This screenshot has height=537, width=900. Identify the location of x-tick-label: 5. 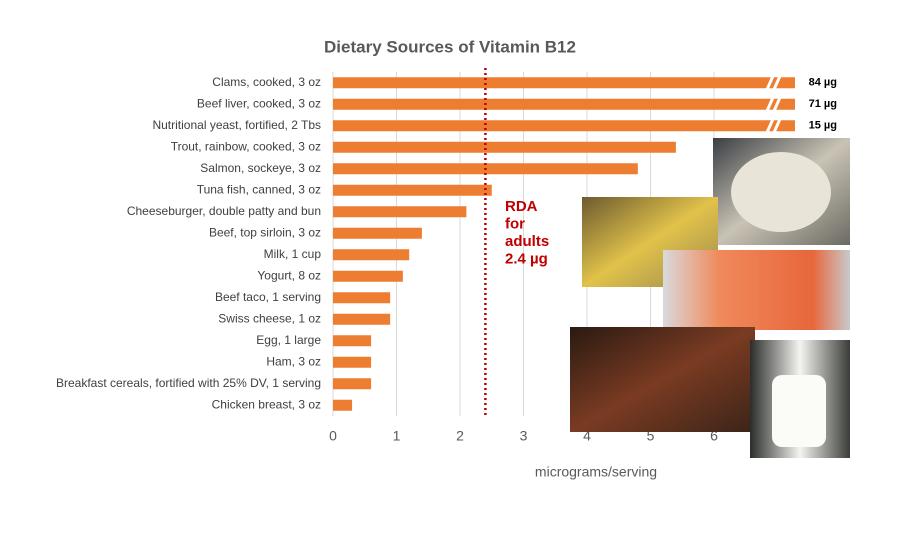
(651, 436).